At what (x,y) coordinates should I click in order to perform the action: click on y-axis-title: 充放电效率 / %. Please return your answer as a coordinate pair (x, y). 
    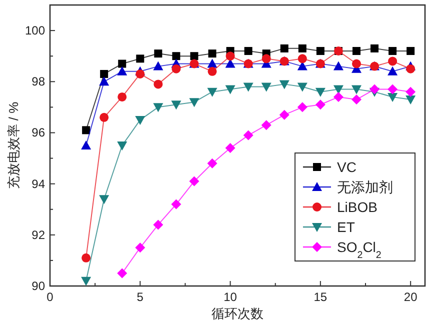
    Looking at the image, I should click on (13, 145).